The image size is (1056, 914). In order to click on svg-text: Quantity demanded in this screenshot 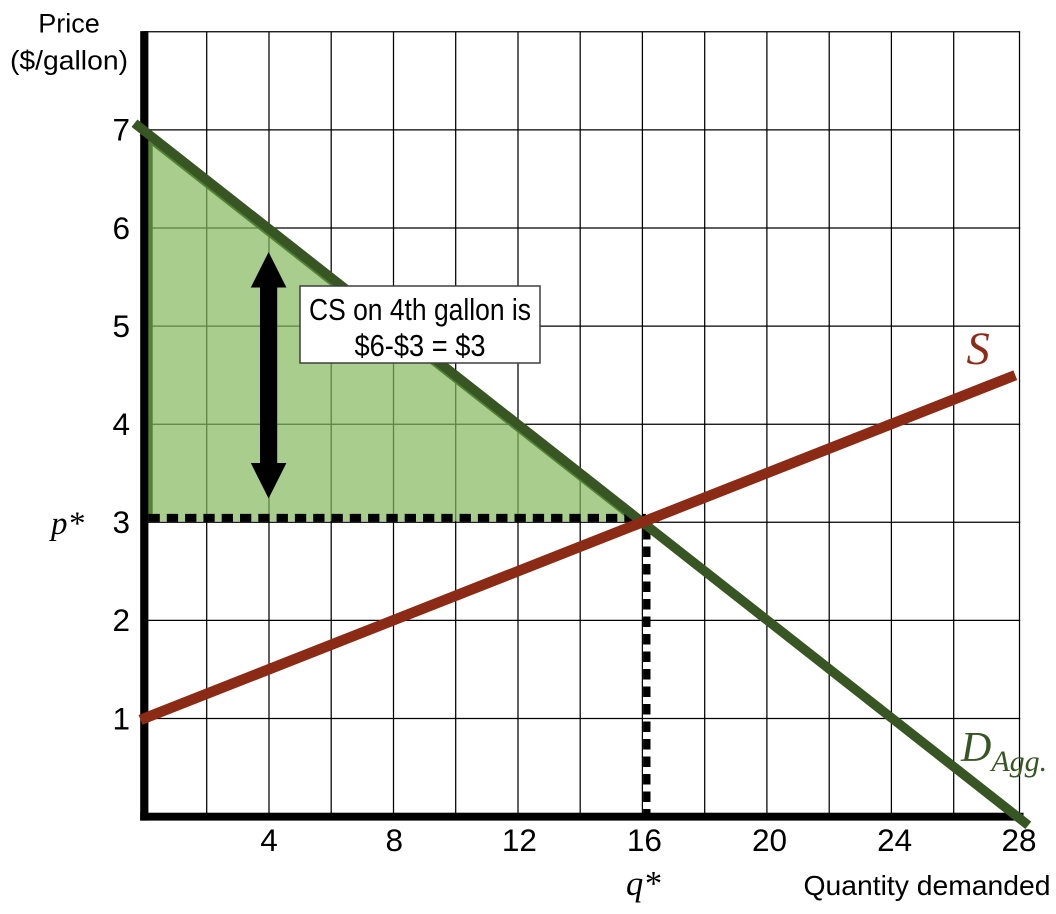, I will do `click(927, 885)`.